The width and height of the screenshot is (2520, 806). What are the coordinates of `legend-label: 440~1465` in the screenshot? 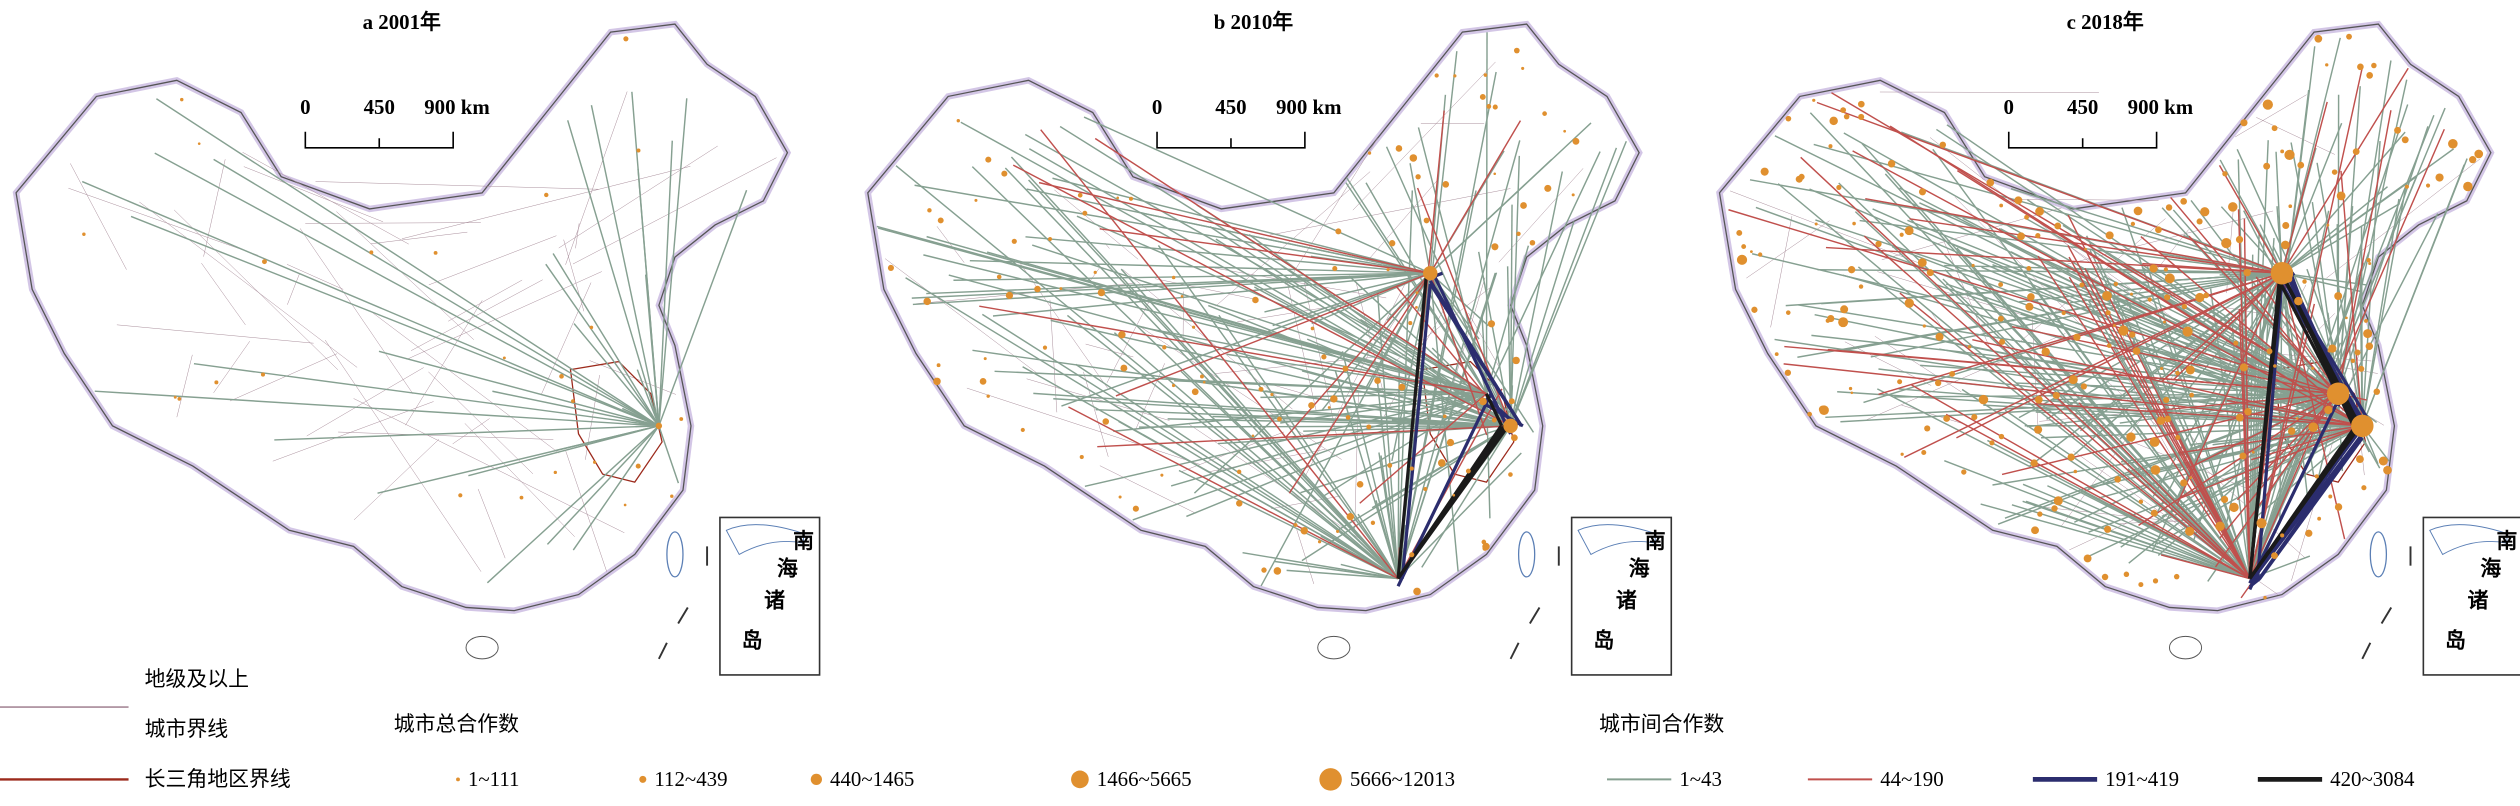 It's located at (872, 779).